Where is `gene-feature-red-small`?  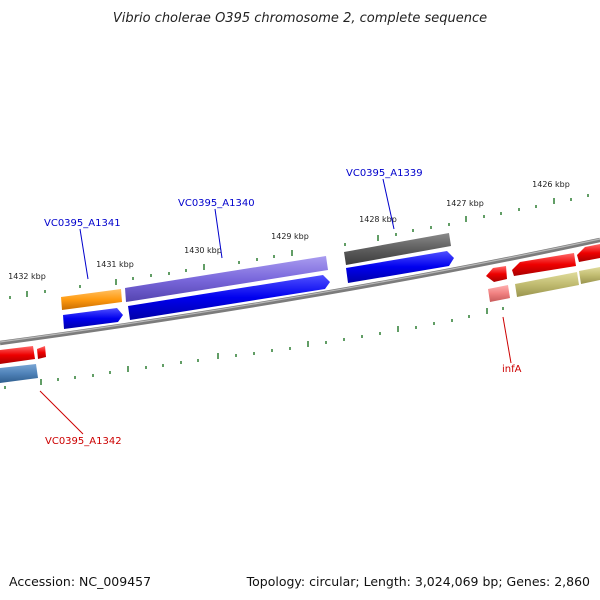
gene-feature-red-small is located at coordinates (496, 274).